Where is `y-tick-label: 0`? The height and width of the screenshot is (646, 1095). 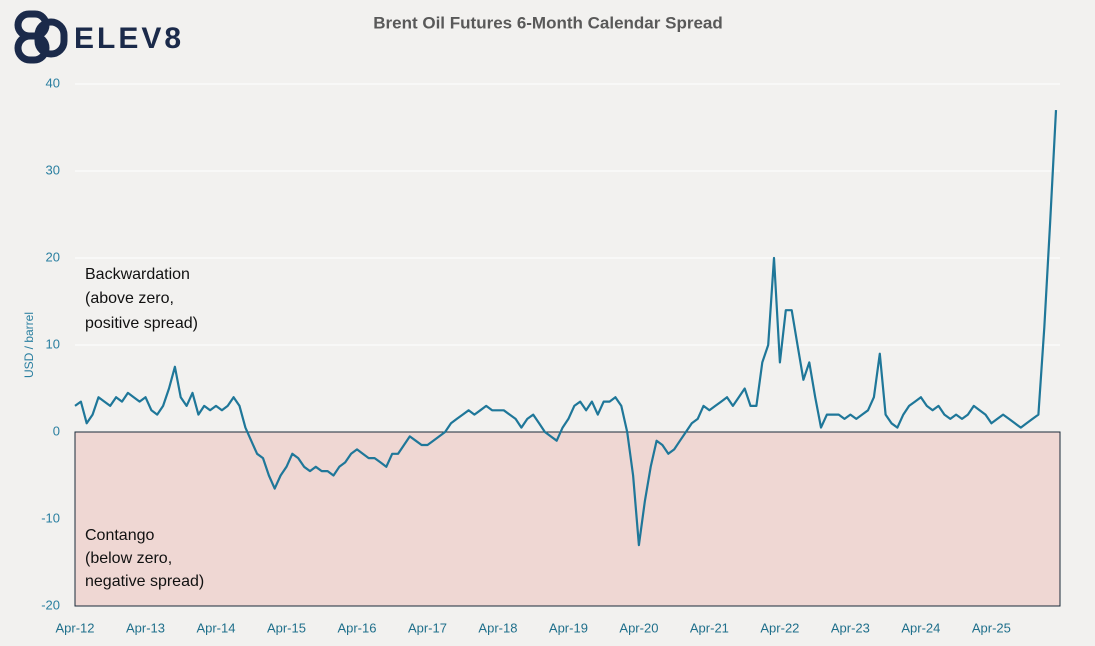
y-tick-label: 0 is located at coordinates (56, 430).